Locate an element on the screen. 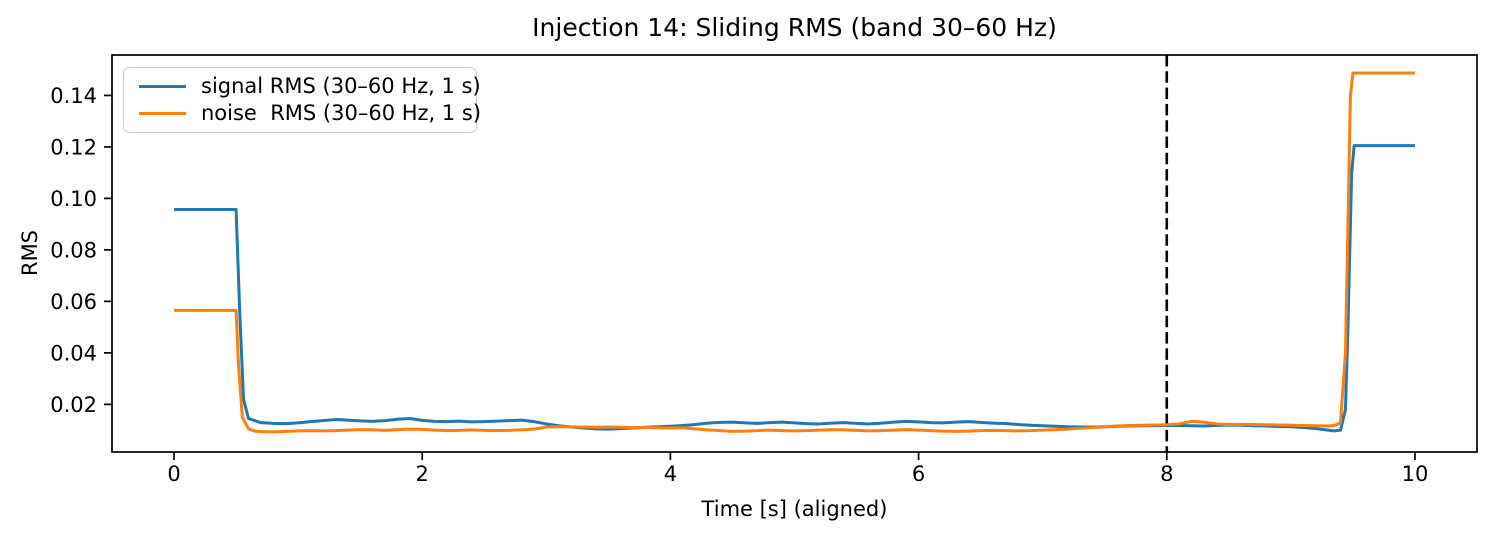 The image size is (1500, 540). y-axis-tick-label: 0.06 is located at coordinates (73, 302).